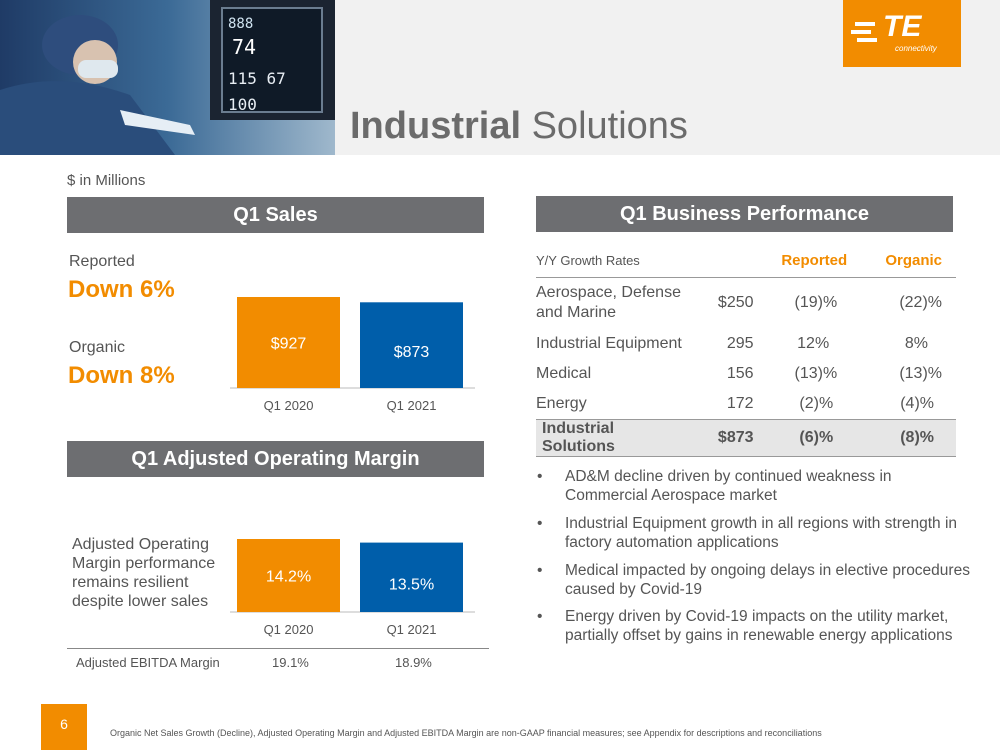  I want to click on sales-data-label-1: $873, so click(412, 352).